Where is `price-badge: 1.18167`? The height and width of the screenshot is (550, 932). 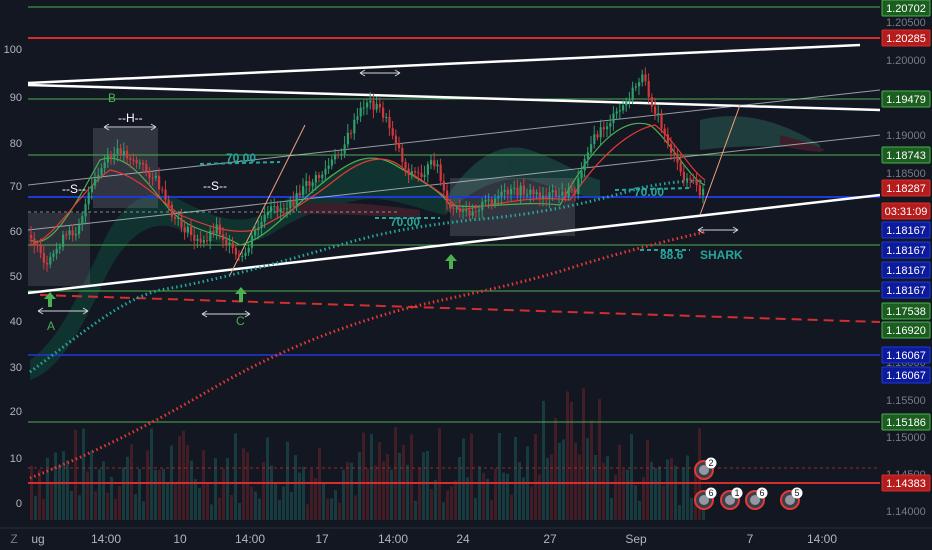 price-badge: 1.18167 is located at coordinates (906, 270).